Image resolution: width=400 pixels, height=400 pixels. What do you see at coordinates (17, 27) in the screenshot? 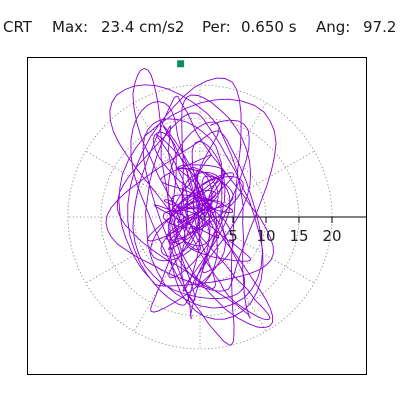
I see `mode-label: CRT` at bounding box center [17, 27].